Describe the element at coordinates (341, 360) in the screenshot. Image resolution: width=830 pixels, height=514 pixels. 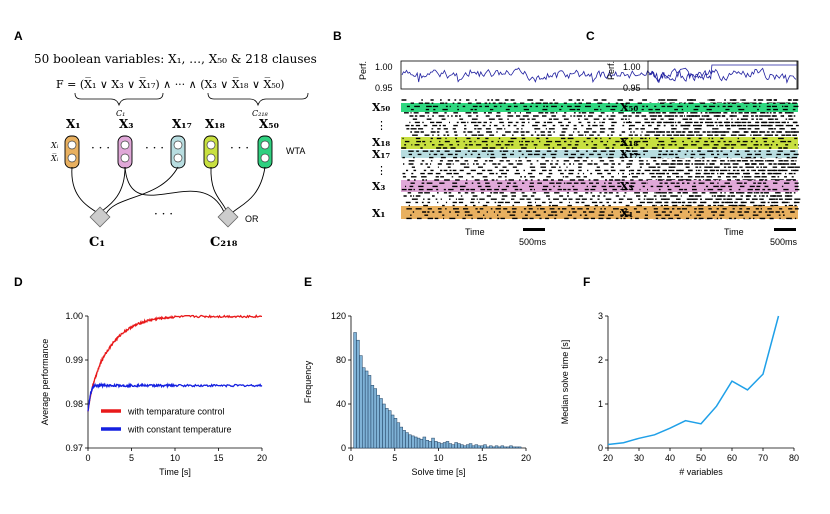
I see `chart-e-ytick-label: 80` at that location.